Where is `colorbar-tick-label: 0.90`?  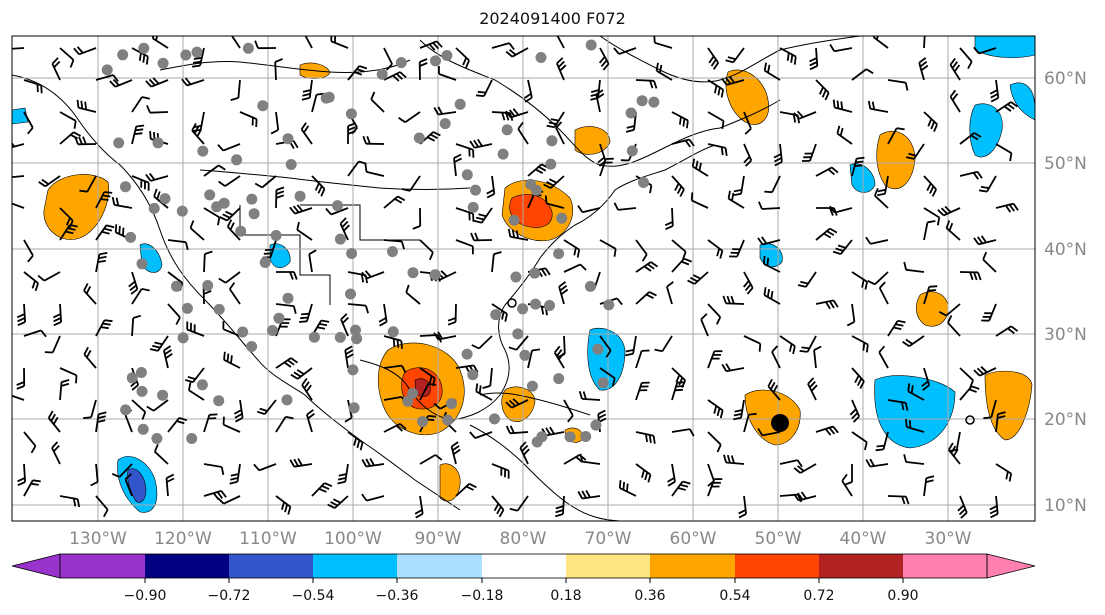 colorbar-tick-label: 0.90 is located at coordinates (902, 596).